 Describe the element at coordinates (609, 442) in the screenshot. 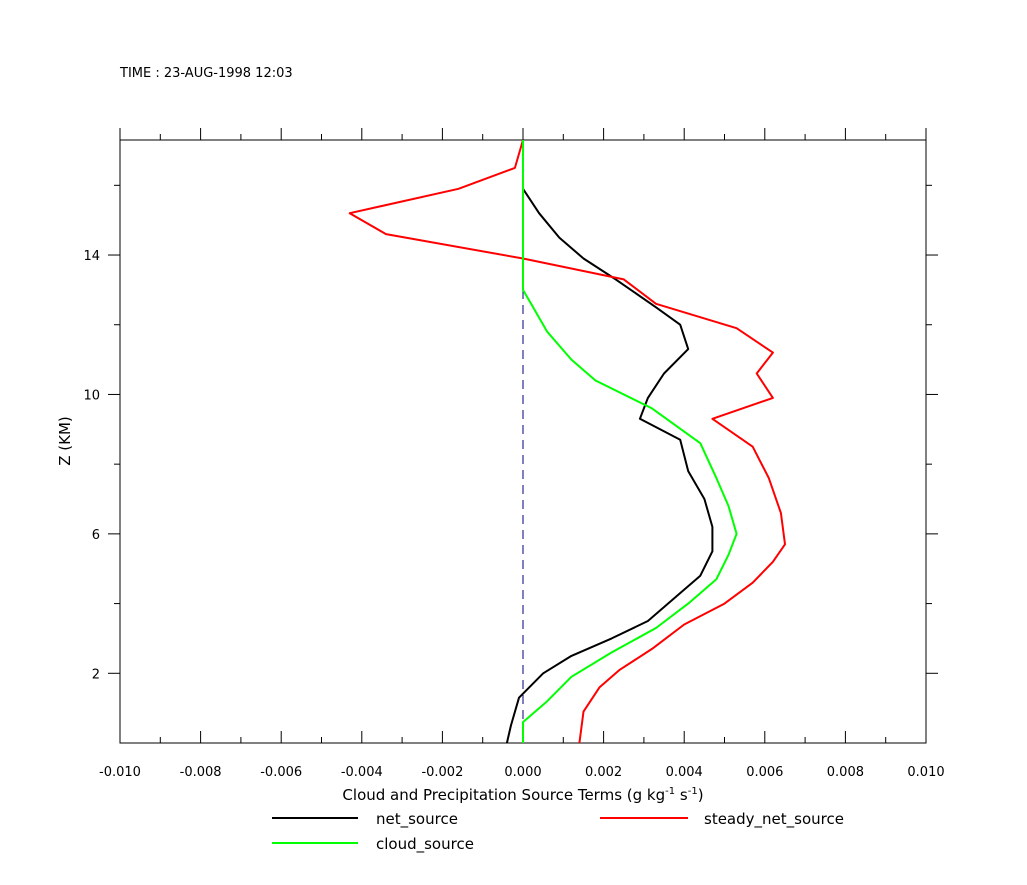

I see `series-line-net-source` at that location.